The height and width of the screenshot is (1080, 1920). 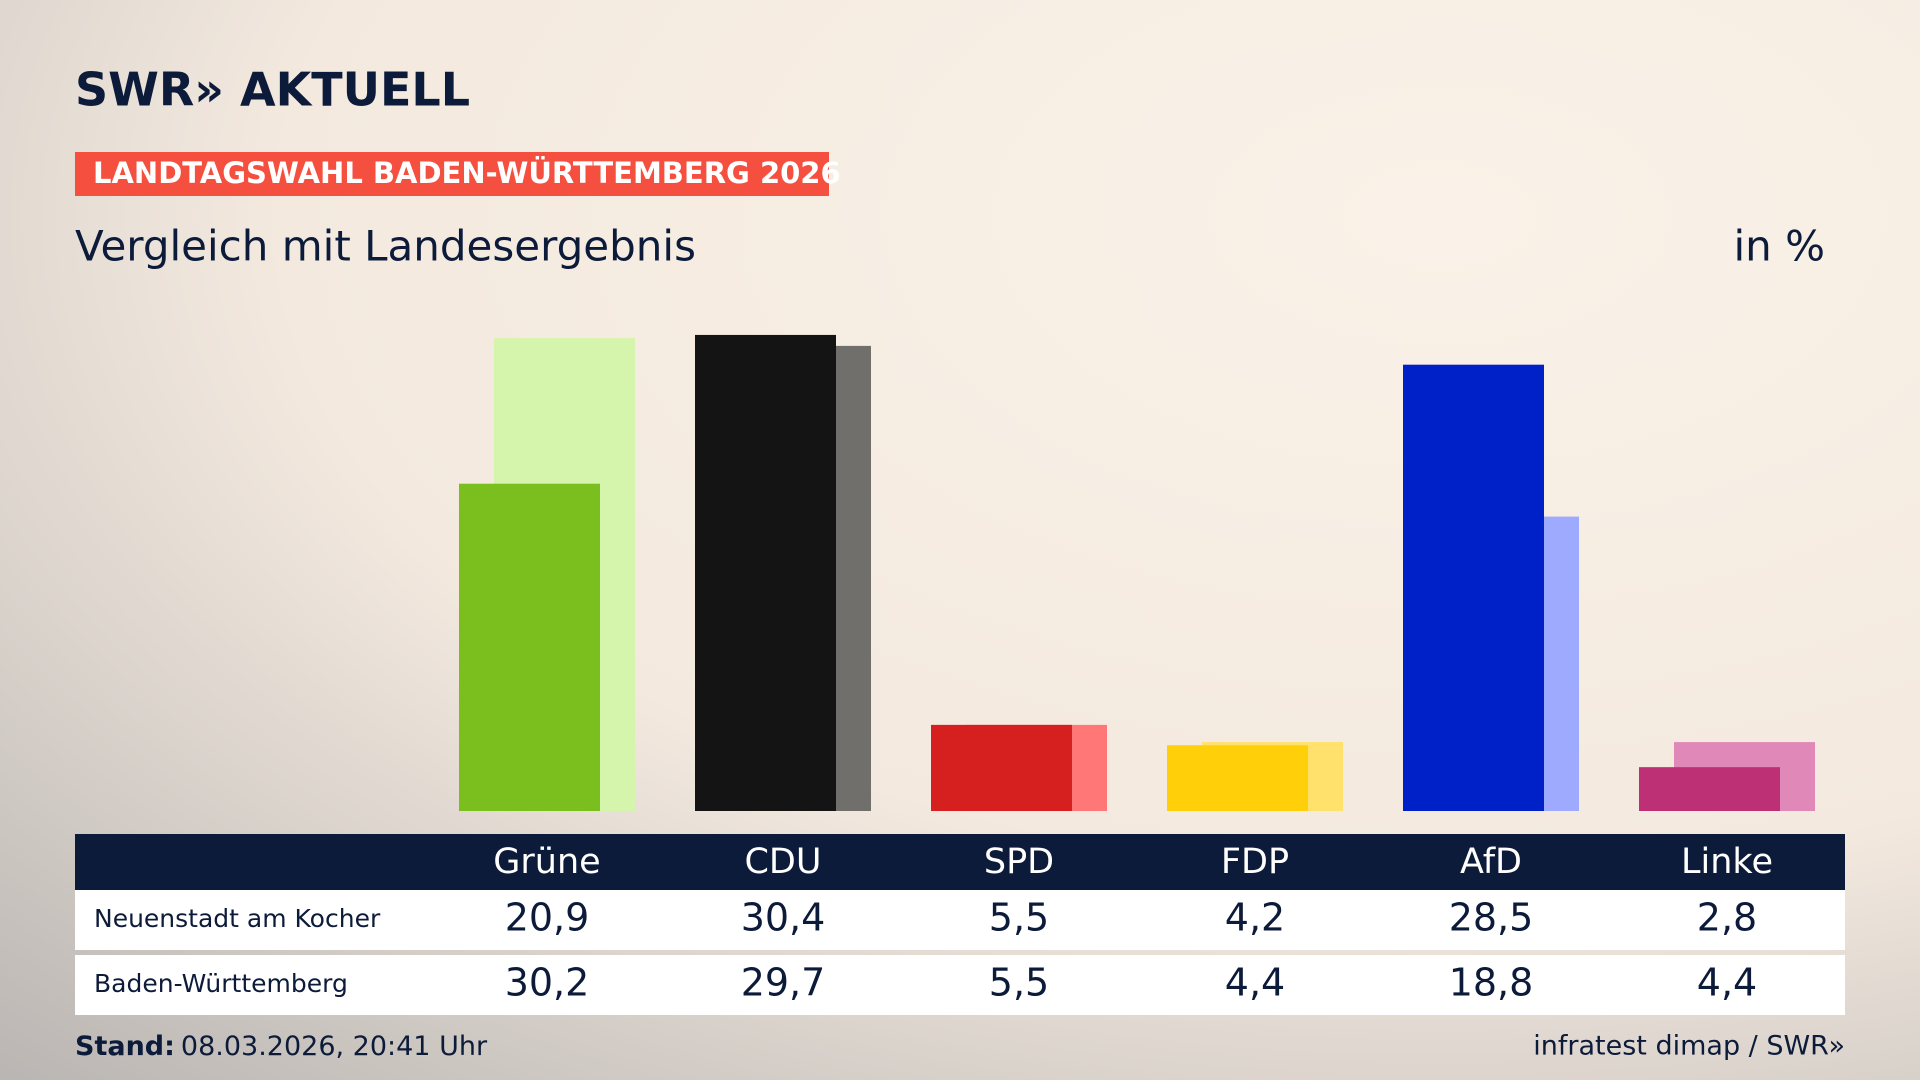 I want to click on table-header, so click(x=960, y=862).